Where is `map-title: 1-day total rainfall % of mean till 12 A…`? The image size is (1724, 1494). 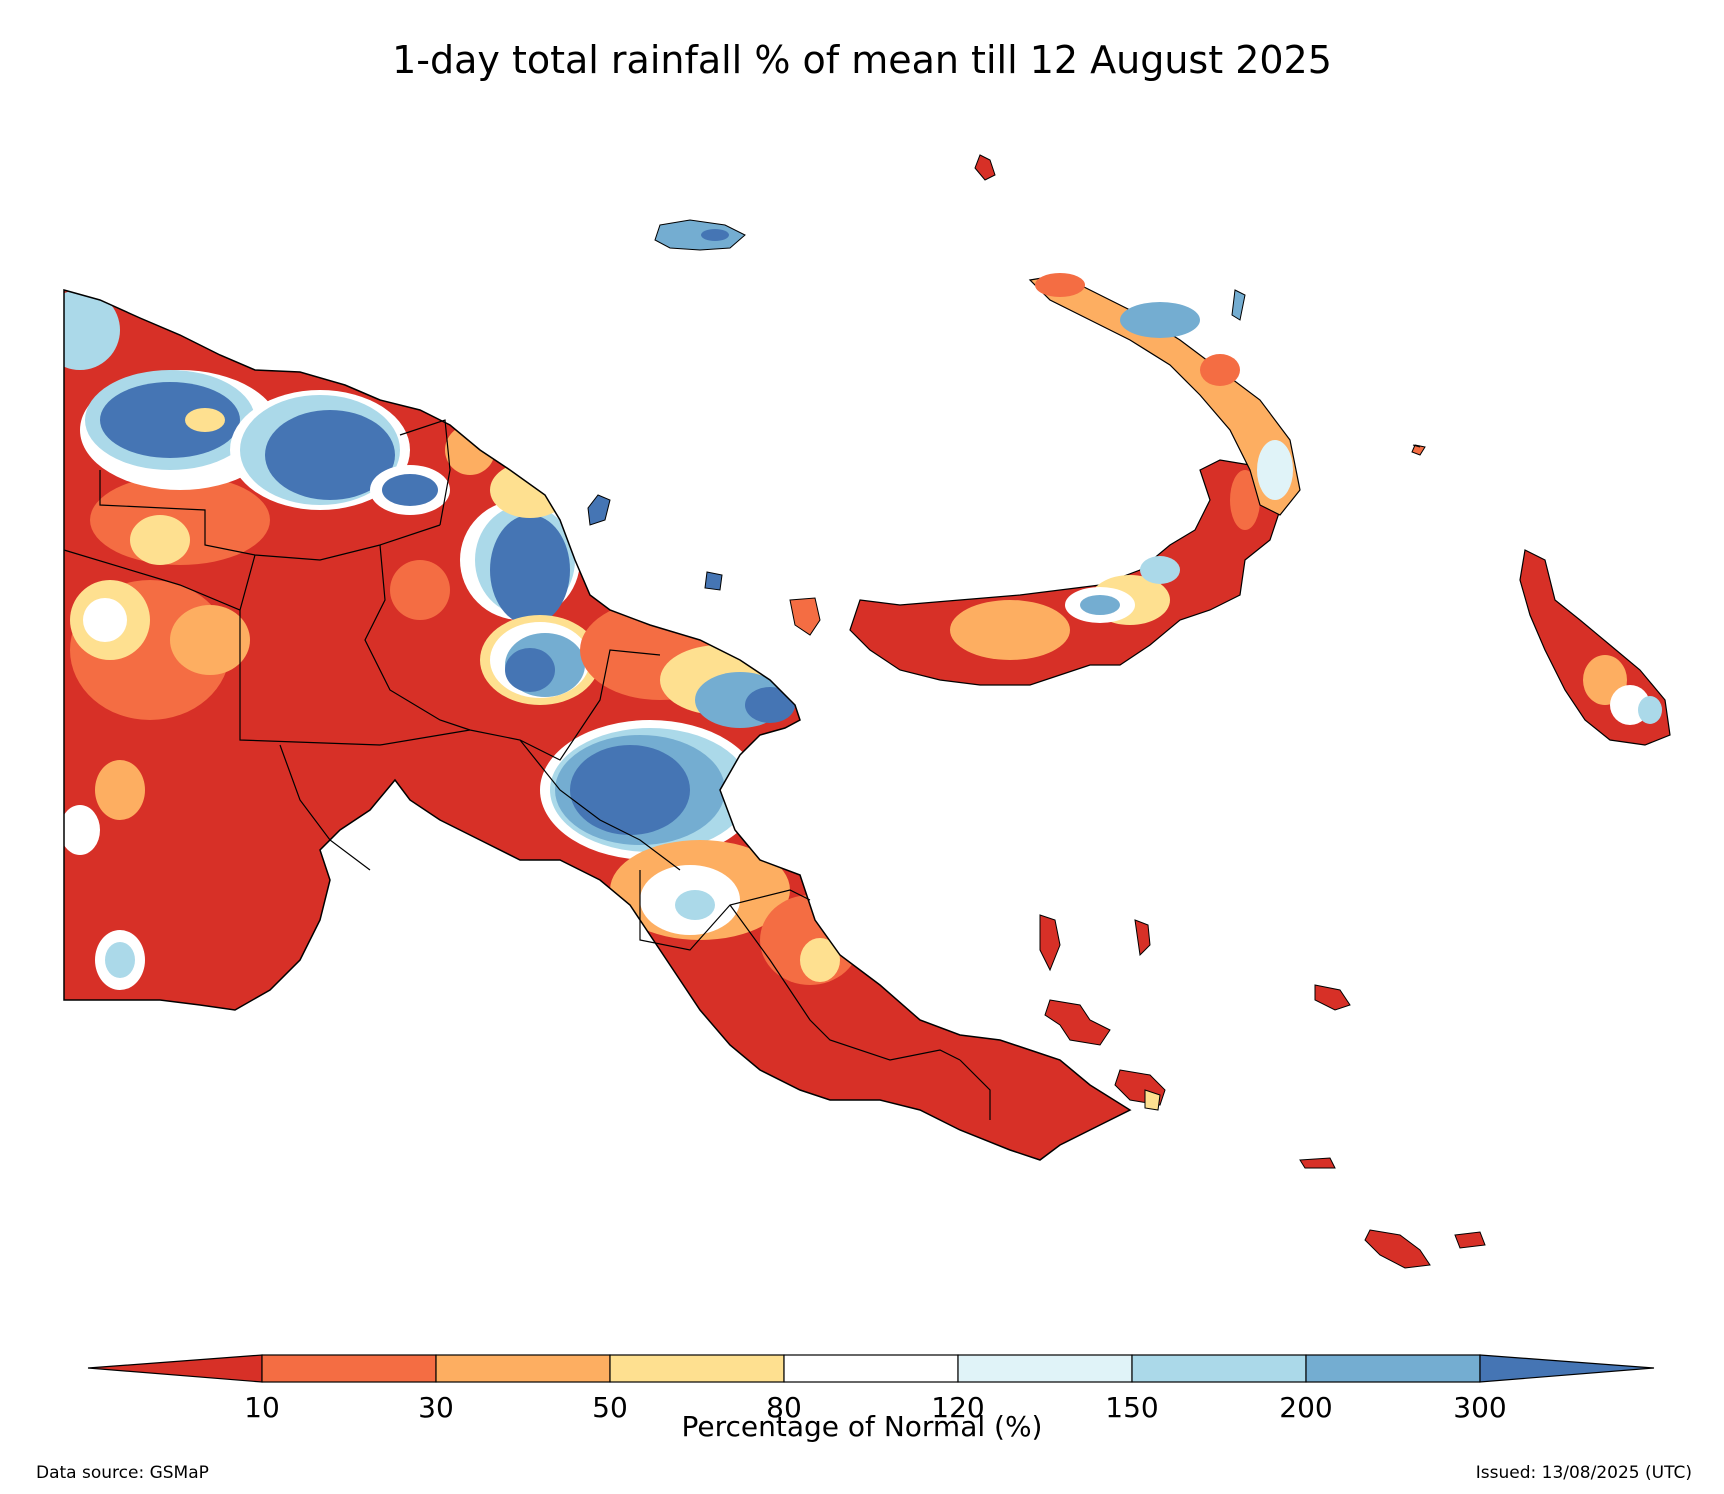
map-title: 1-day total rainfall % of mean till 12 A… is located at coordinates (862, 60).